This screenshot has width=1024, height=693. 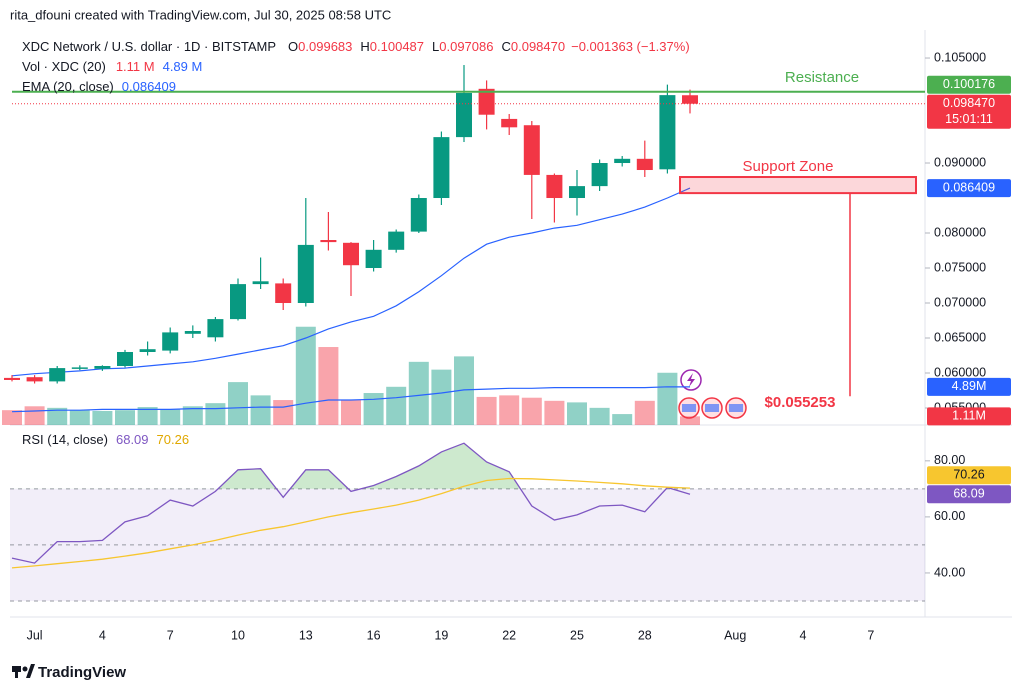 What do you see at coordinates (803, 635) in the screenshot?
I see `x-tick-label: 4` at bounding box center [803, 635].